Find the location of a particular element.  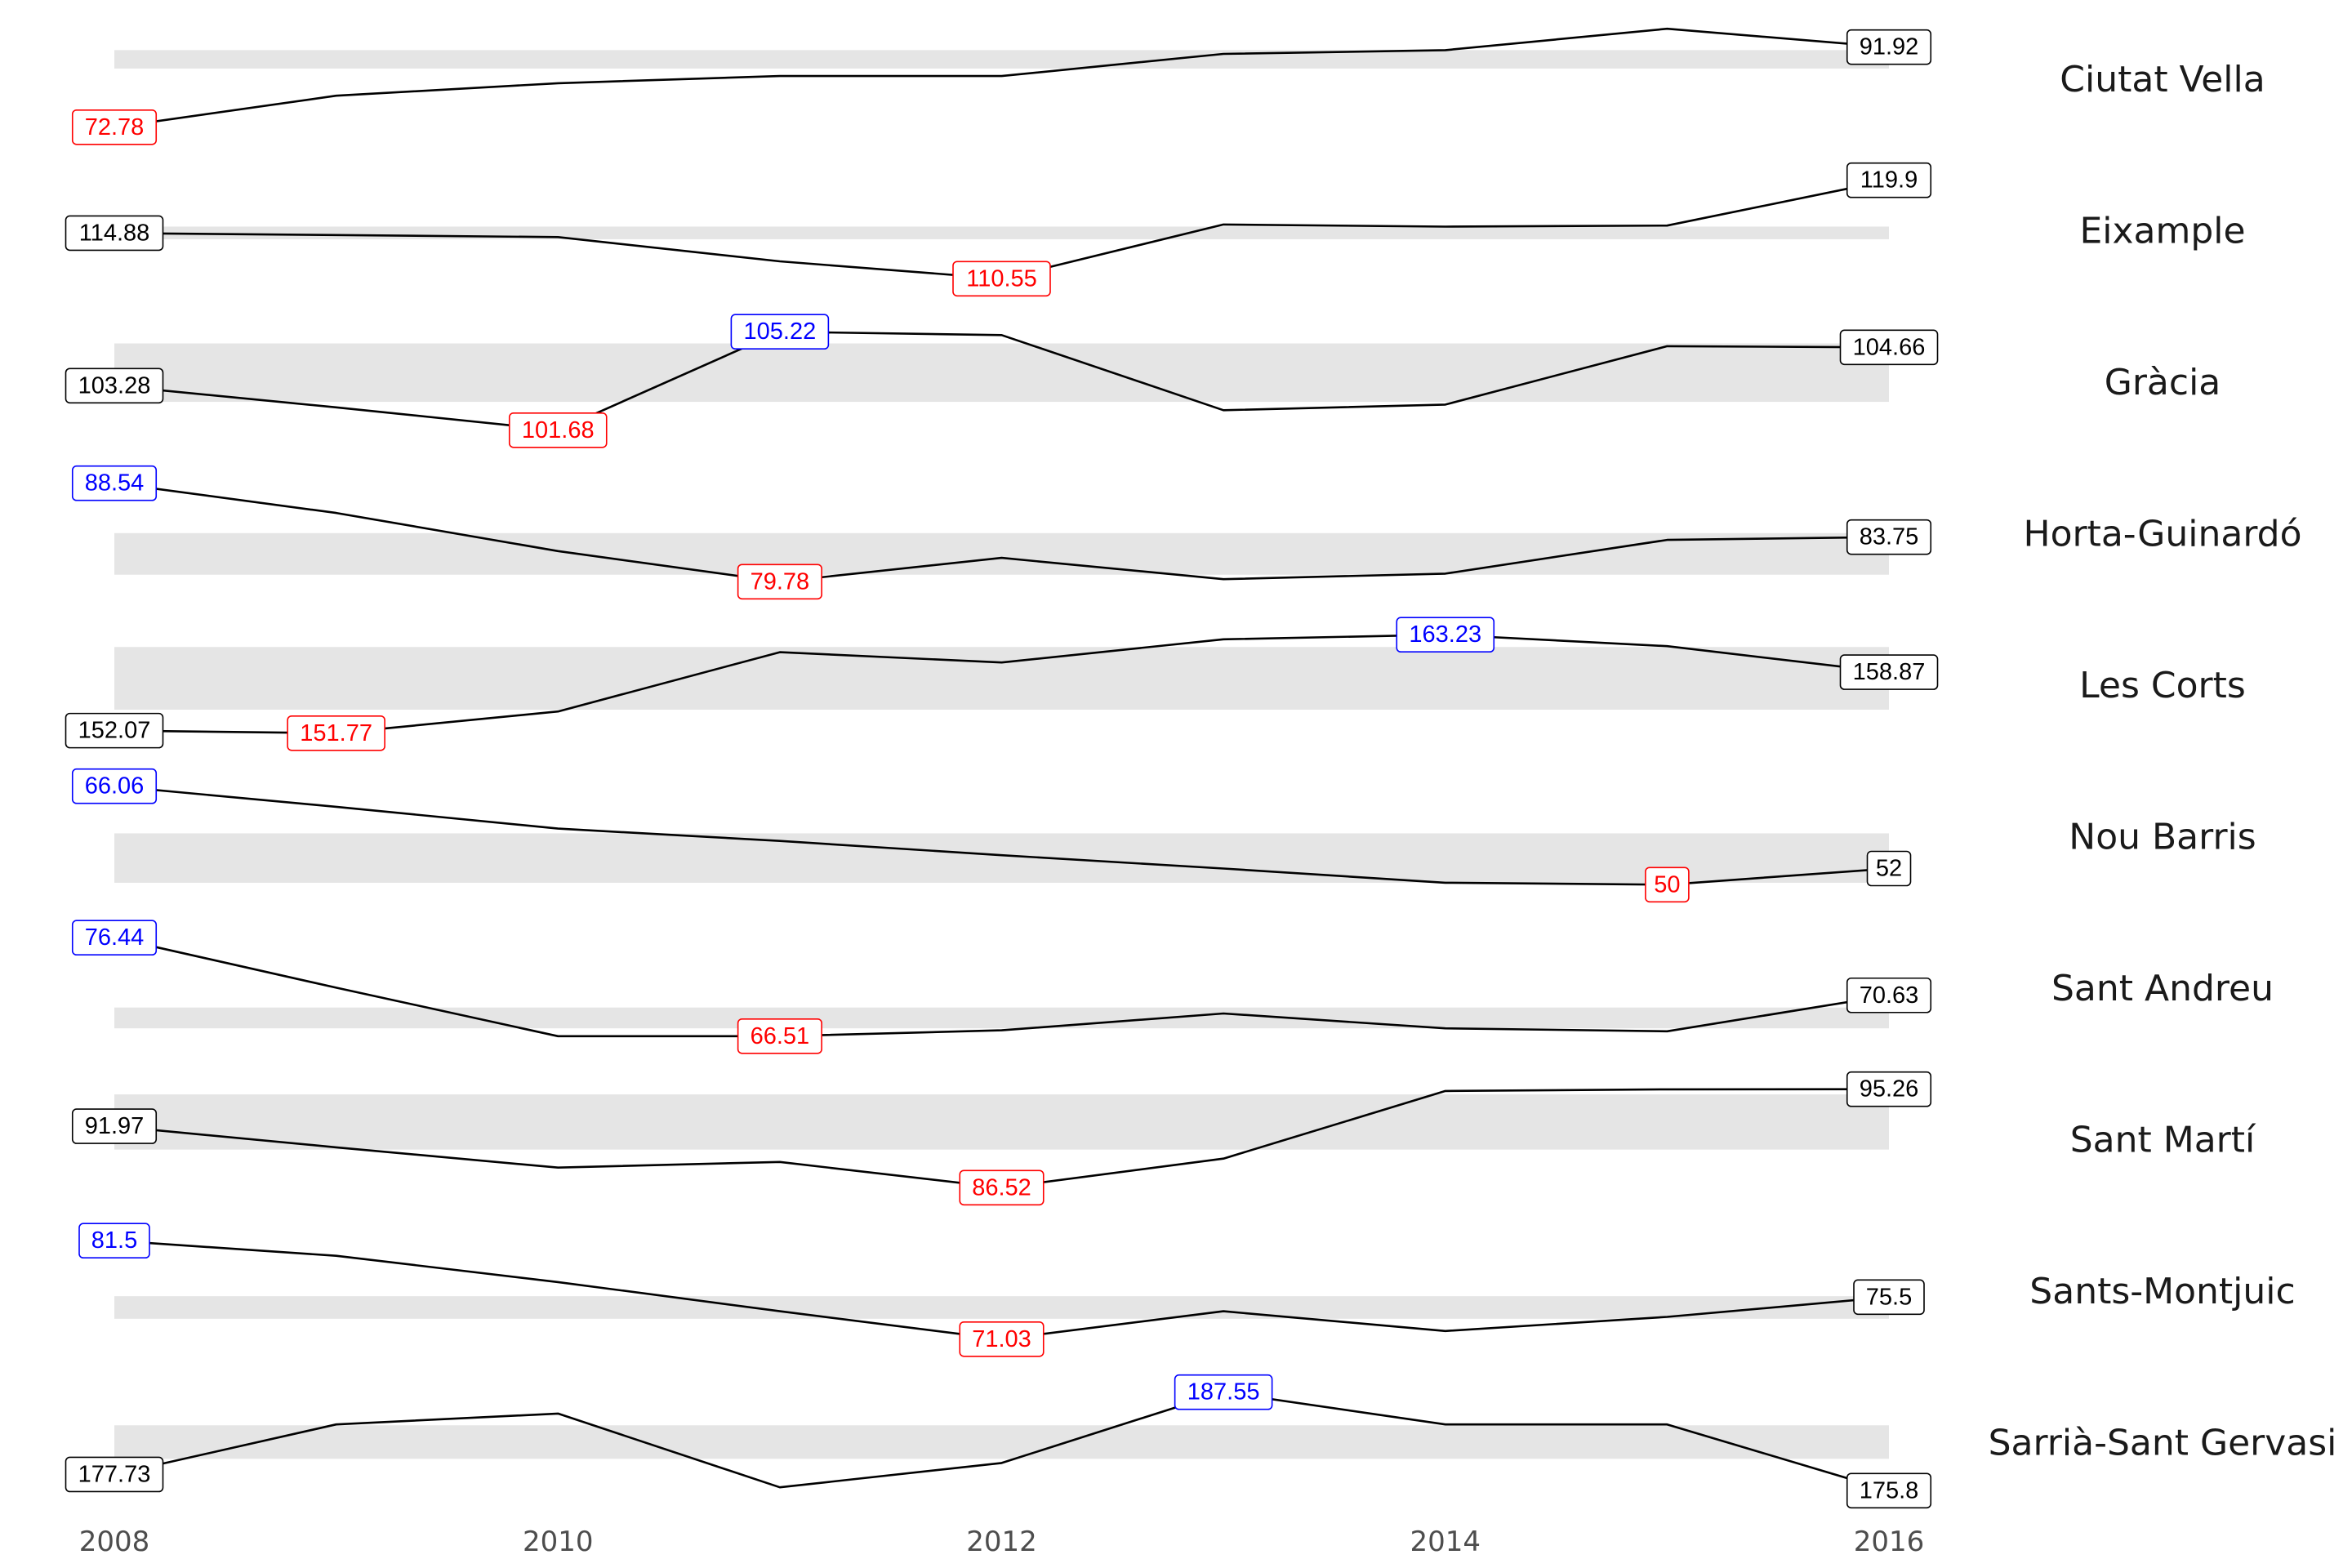

panel-gracia: 103.28 101.68 105.22 104.66 Gràcia is located at coordinates (1143, 381).